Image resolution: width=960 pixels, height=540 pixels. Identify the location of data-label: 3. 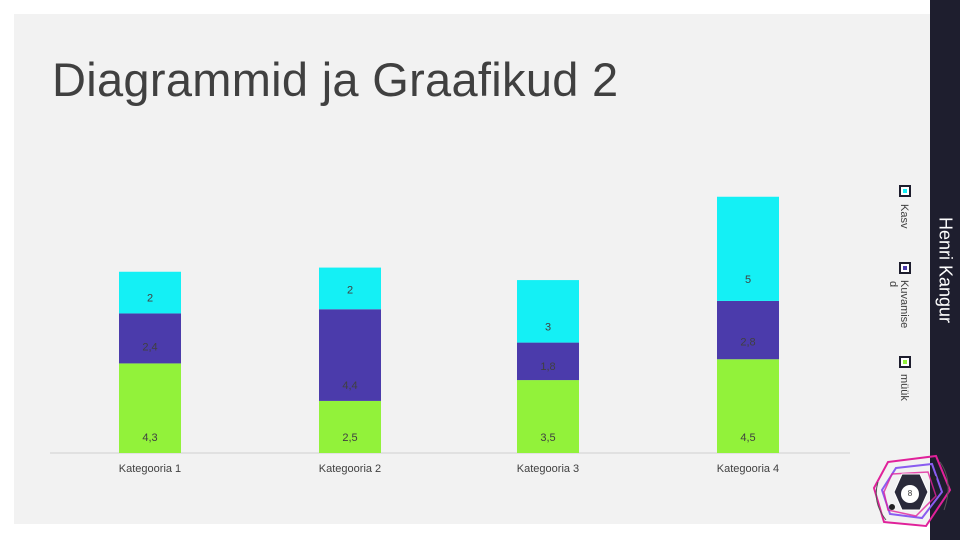
(548, 328).